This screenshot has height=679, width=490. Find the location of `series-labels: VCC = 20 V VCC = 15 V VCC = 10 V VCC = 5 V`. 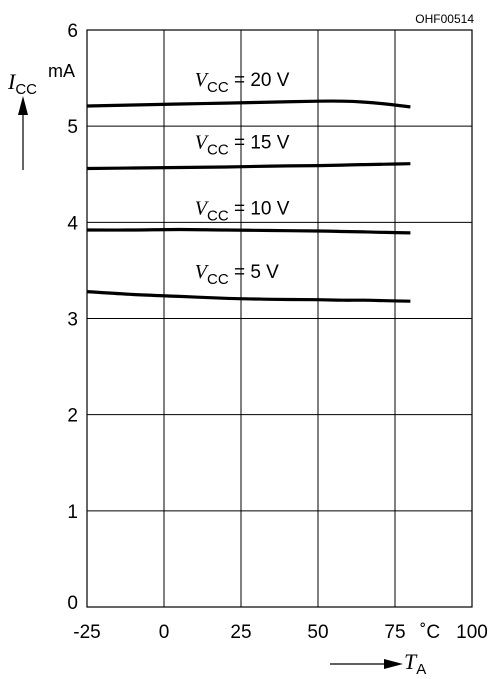

series-labels: VCC = 20 V VCC = 15 V VCC = 10 V VCC = 5 V is located at coordinates (242, 178).